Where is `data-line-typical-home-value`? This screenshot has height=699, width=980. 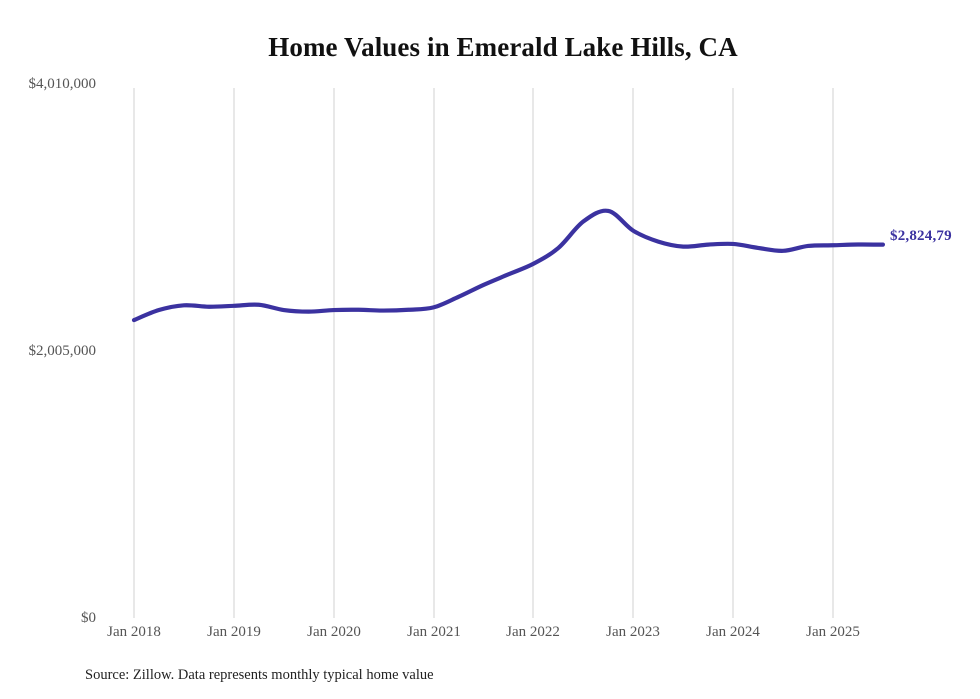
data-line-typical-home-value is located at coordinates (508, 265).